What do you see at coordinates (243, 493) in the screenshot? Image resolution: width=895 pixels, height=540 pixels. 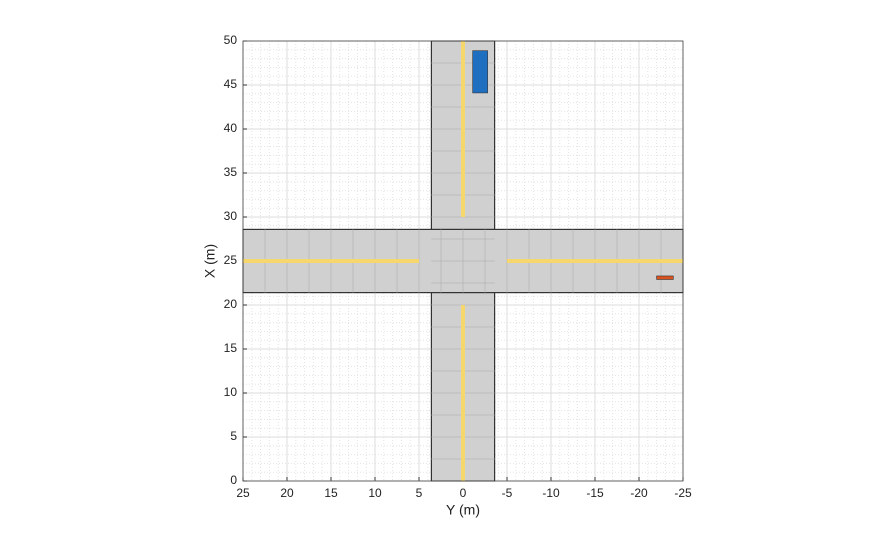 I see `x-tick-label: 25` at bounding box center [243, 493].